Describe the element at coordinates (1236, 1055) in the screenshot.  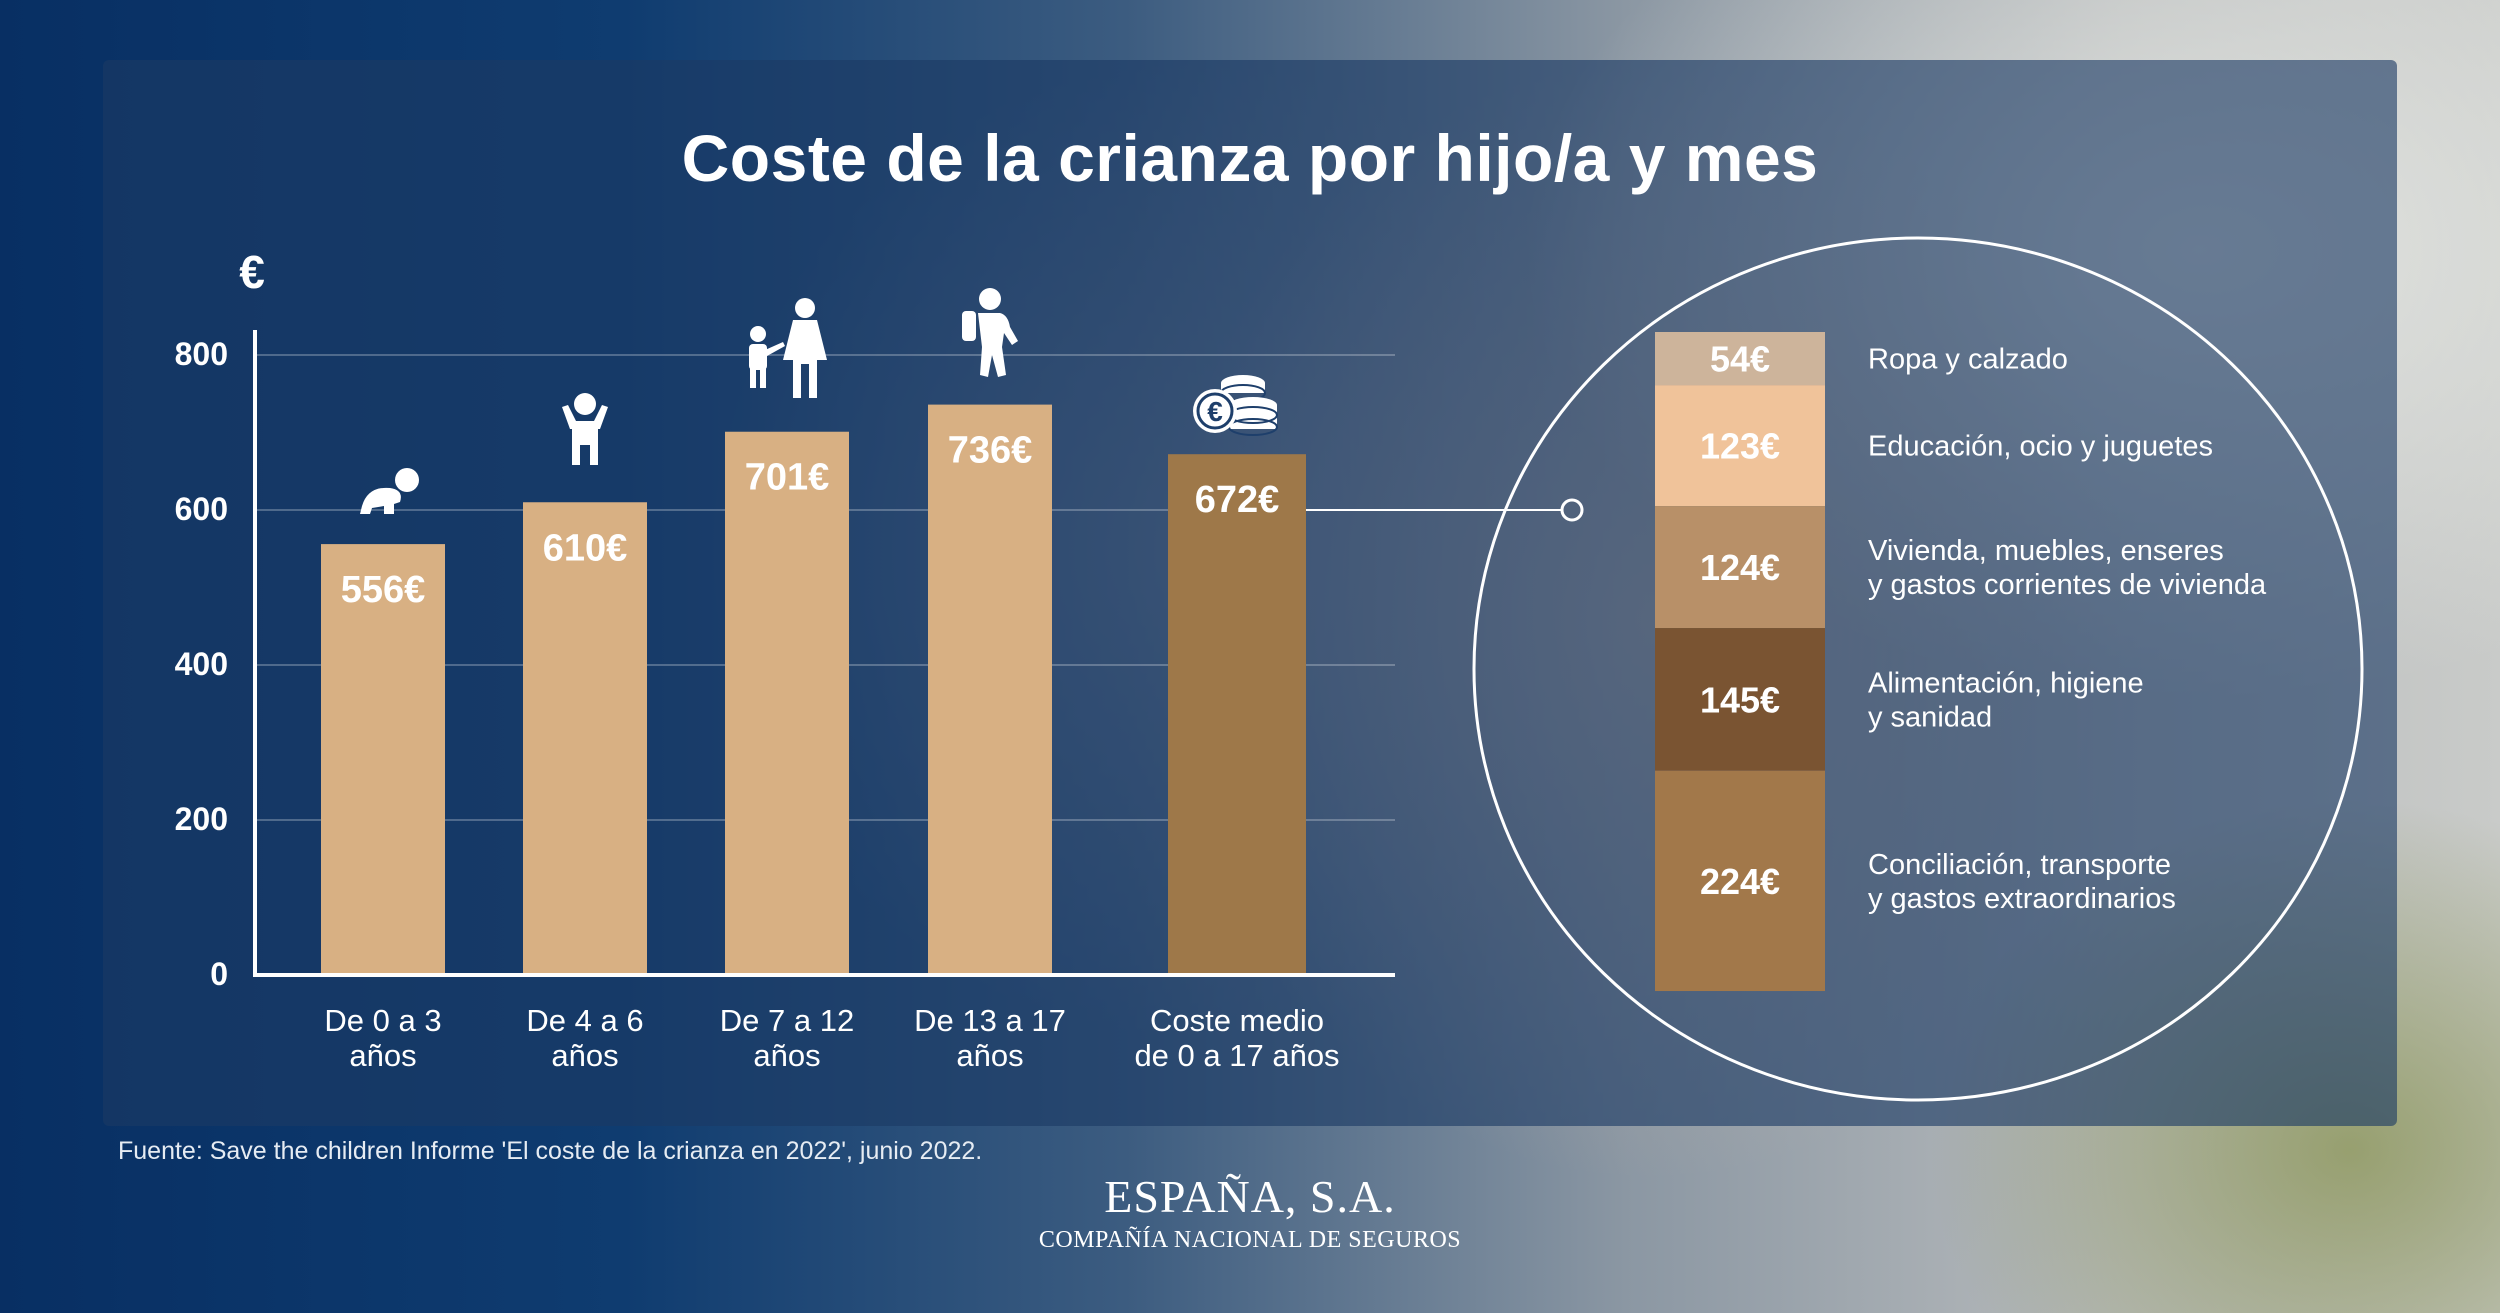
I see `x-tick-label: de 0 a 17 años` at that location.